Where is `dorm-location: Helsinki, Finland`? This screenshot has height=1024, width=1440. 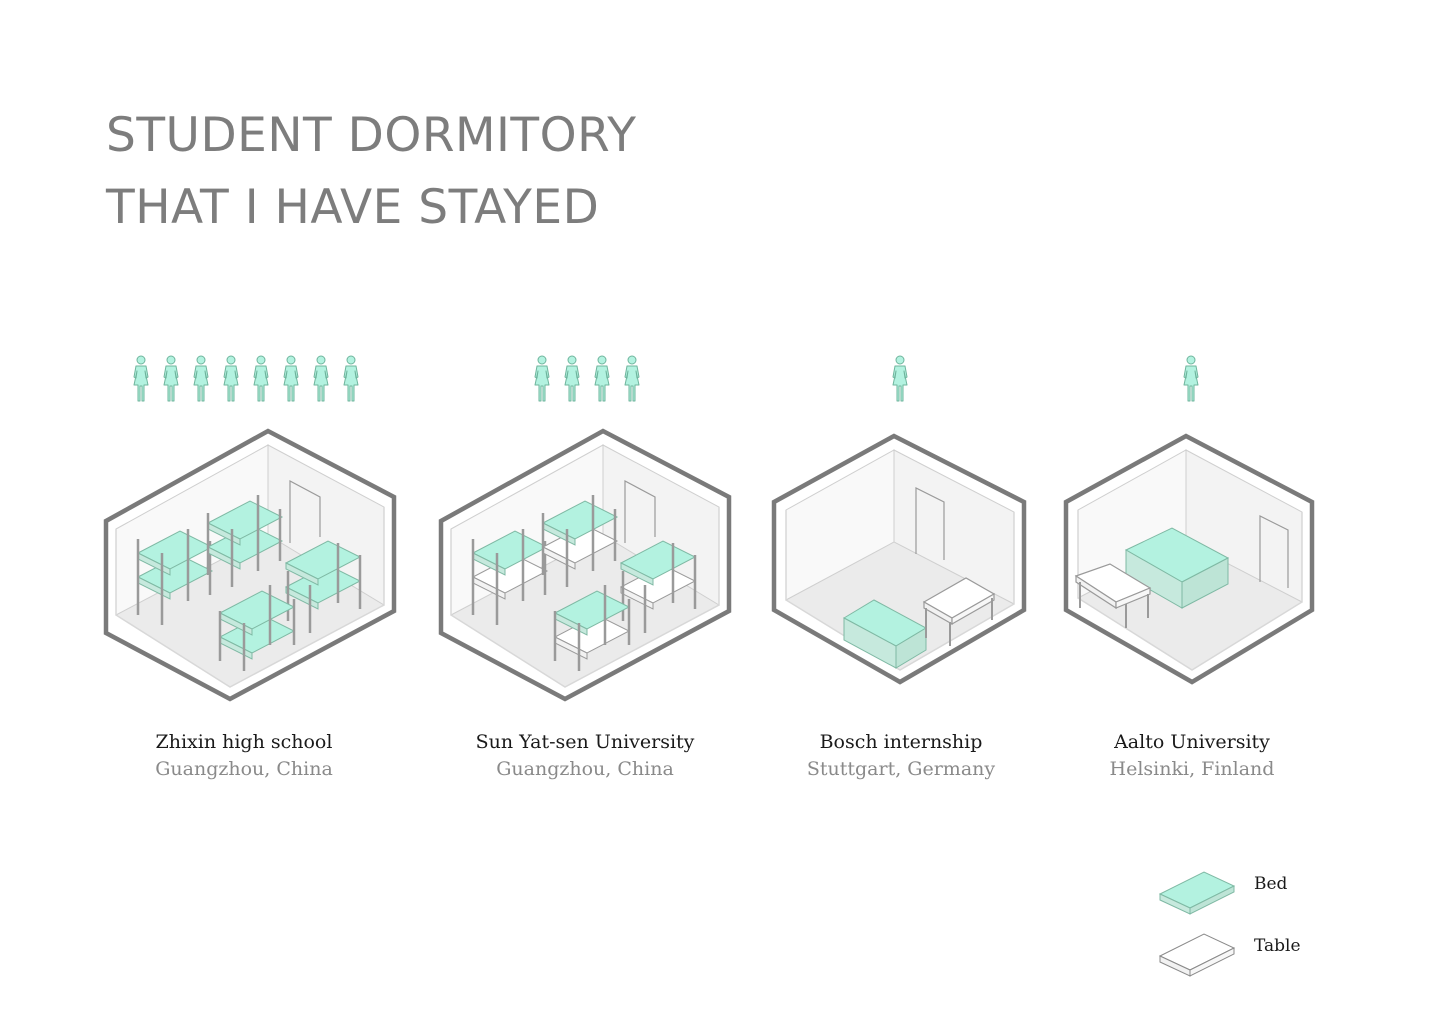 dorm-location: Helsinki, Finland is located at coordinates (1192, 769).